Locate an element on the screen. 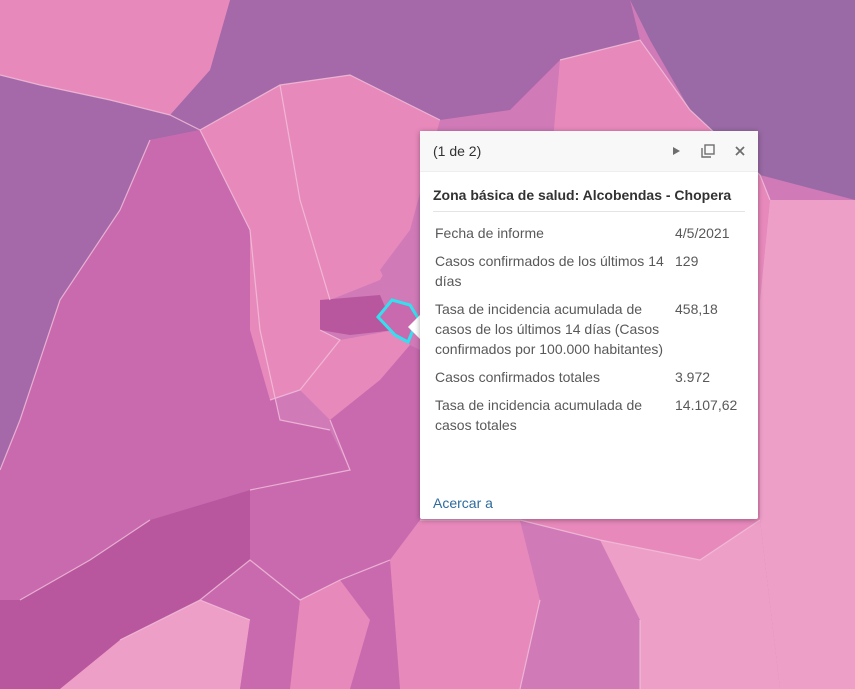  maximize-icon is located at coordinates (708, 151).